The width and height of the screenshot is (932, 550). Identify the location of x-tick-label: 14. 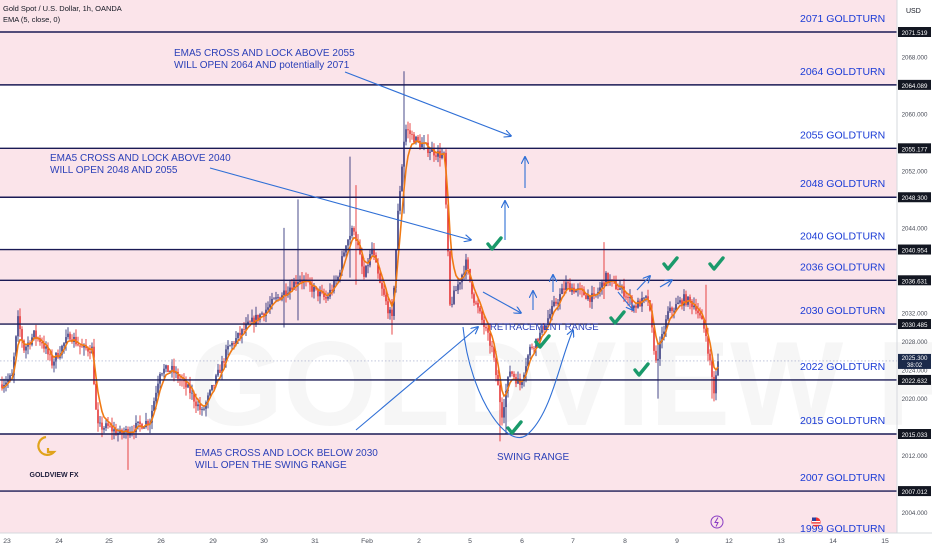
(833, 541).